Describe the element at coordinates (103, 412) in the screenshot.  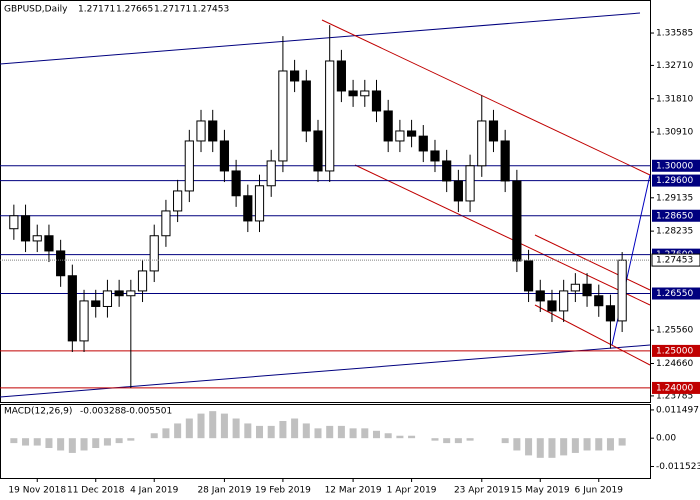
I see `macd-header-value: -0.003288` at that location.